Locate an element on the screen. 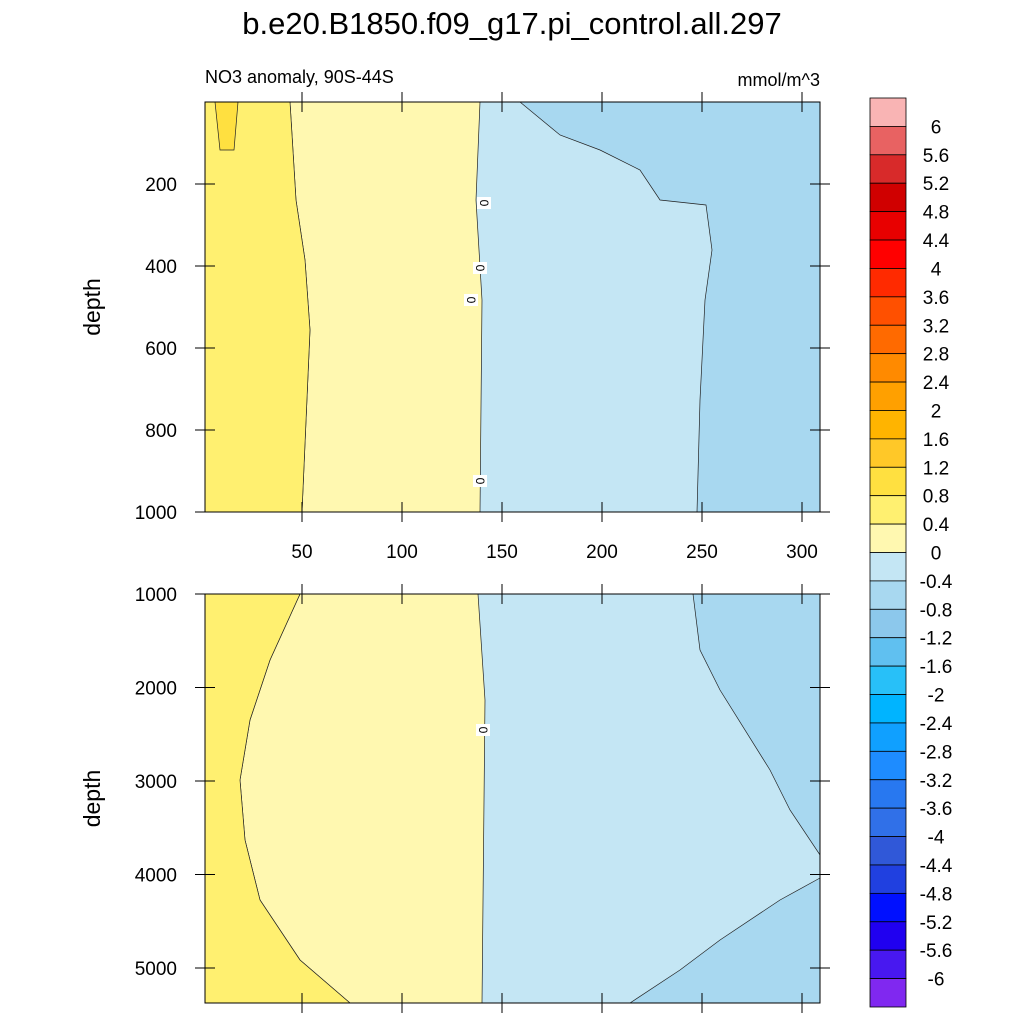 The image size is (1024, 1029). y-tick-label: 2000 is located at coordinates (156, 688).